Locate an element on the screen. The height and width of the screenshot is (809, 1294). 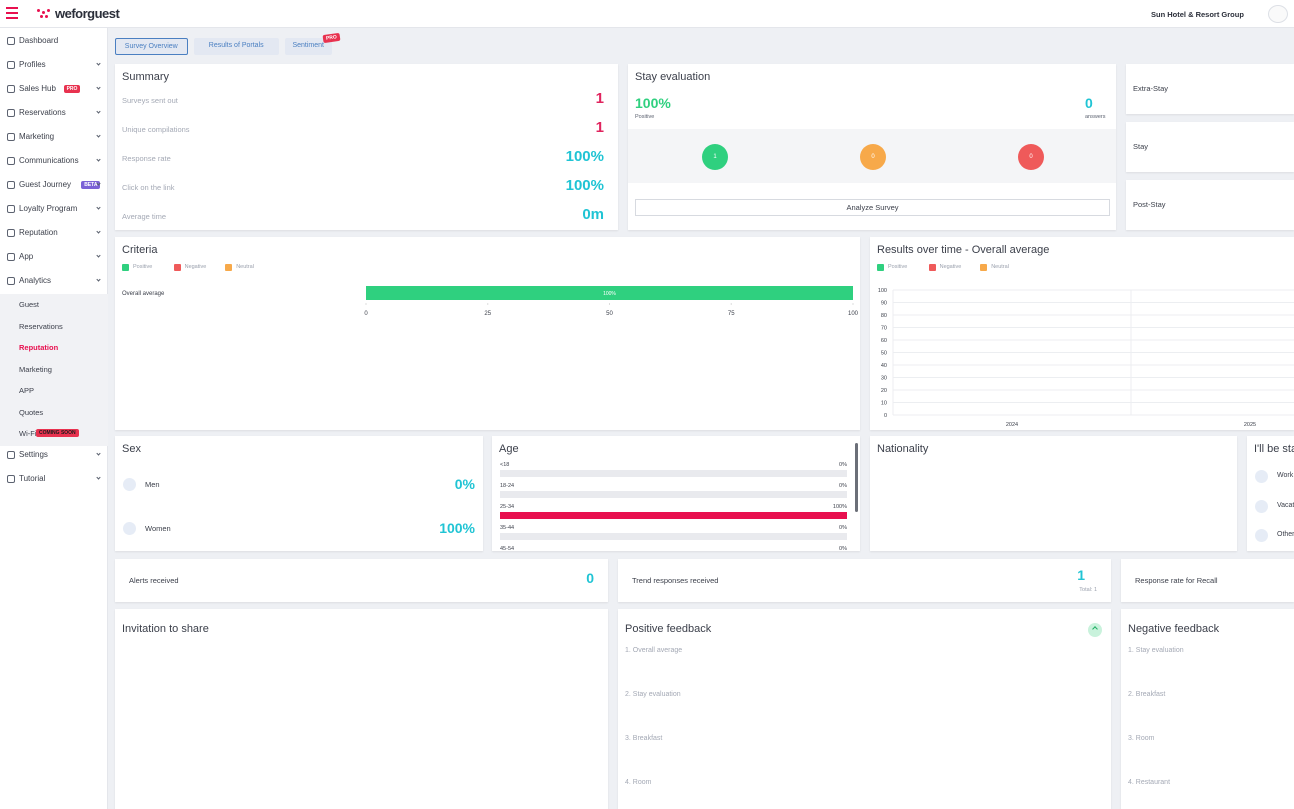
summary-label: Response rate is located at coordinates (146, 158).